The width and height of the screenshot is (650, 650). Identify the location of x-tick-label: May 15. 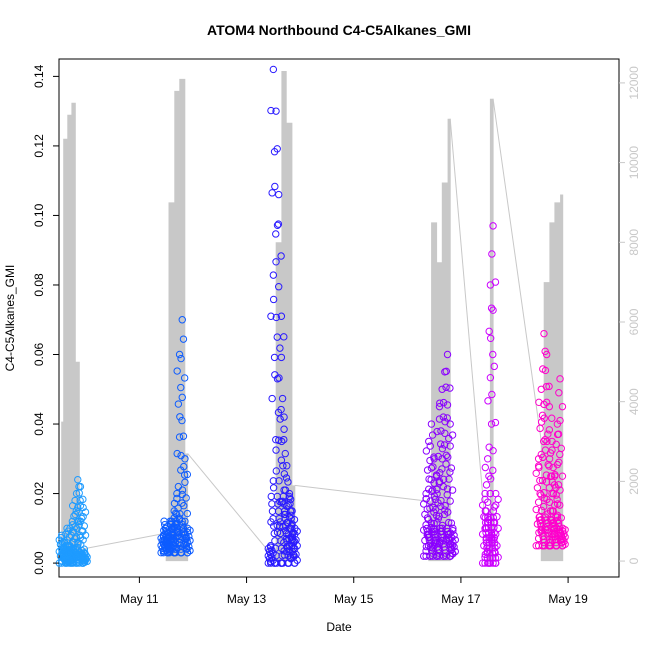
(354, 599).